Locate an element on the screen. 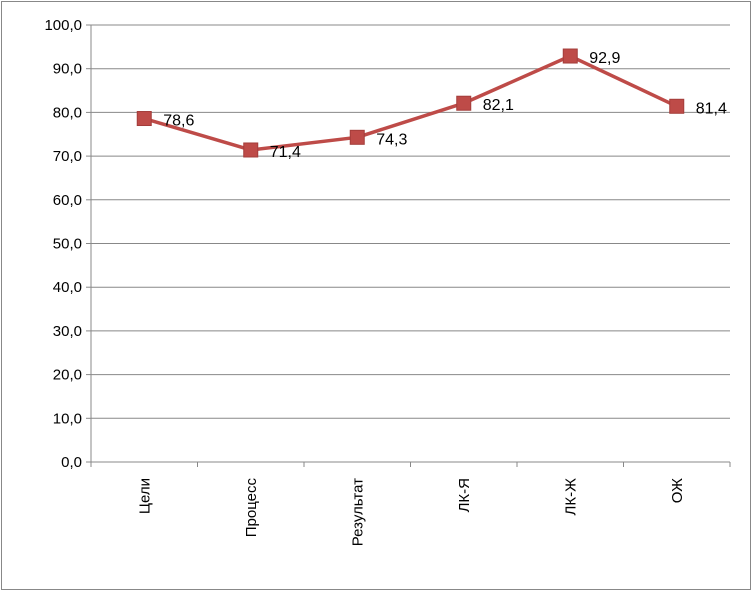 The image size is (754, 593). series-line is located at coordinates (410, 103).